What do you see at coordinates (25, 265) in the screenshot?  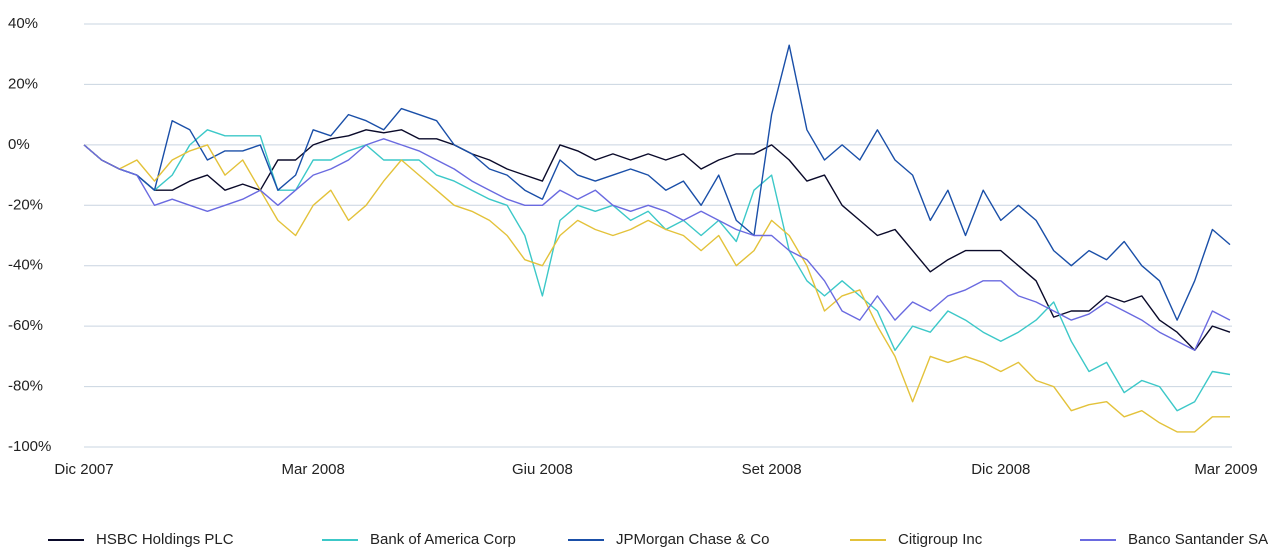 I see `y-tick-label: -40%` at bounding box center [25, 265].